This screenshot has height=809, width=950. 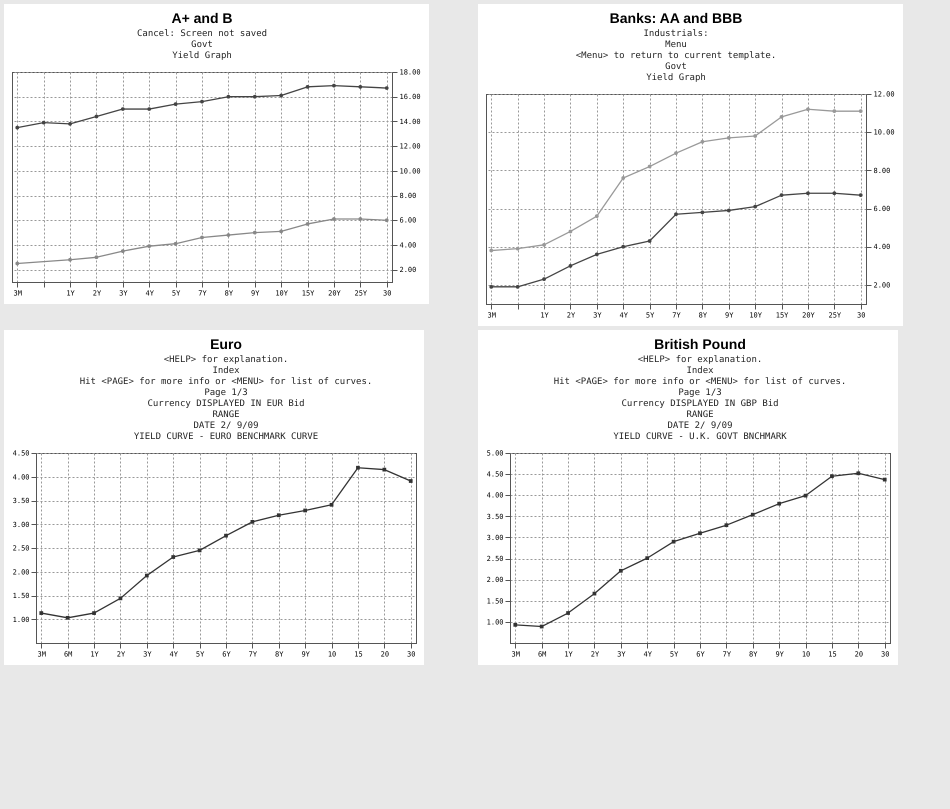 What do you see at coordinates (226, 415) in the screenshot?
I see `text: RANGE` at bounding box center [226, 415].